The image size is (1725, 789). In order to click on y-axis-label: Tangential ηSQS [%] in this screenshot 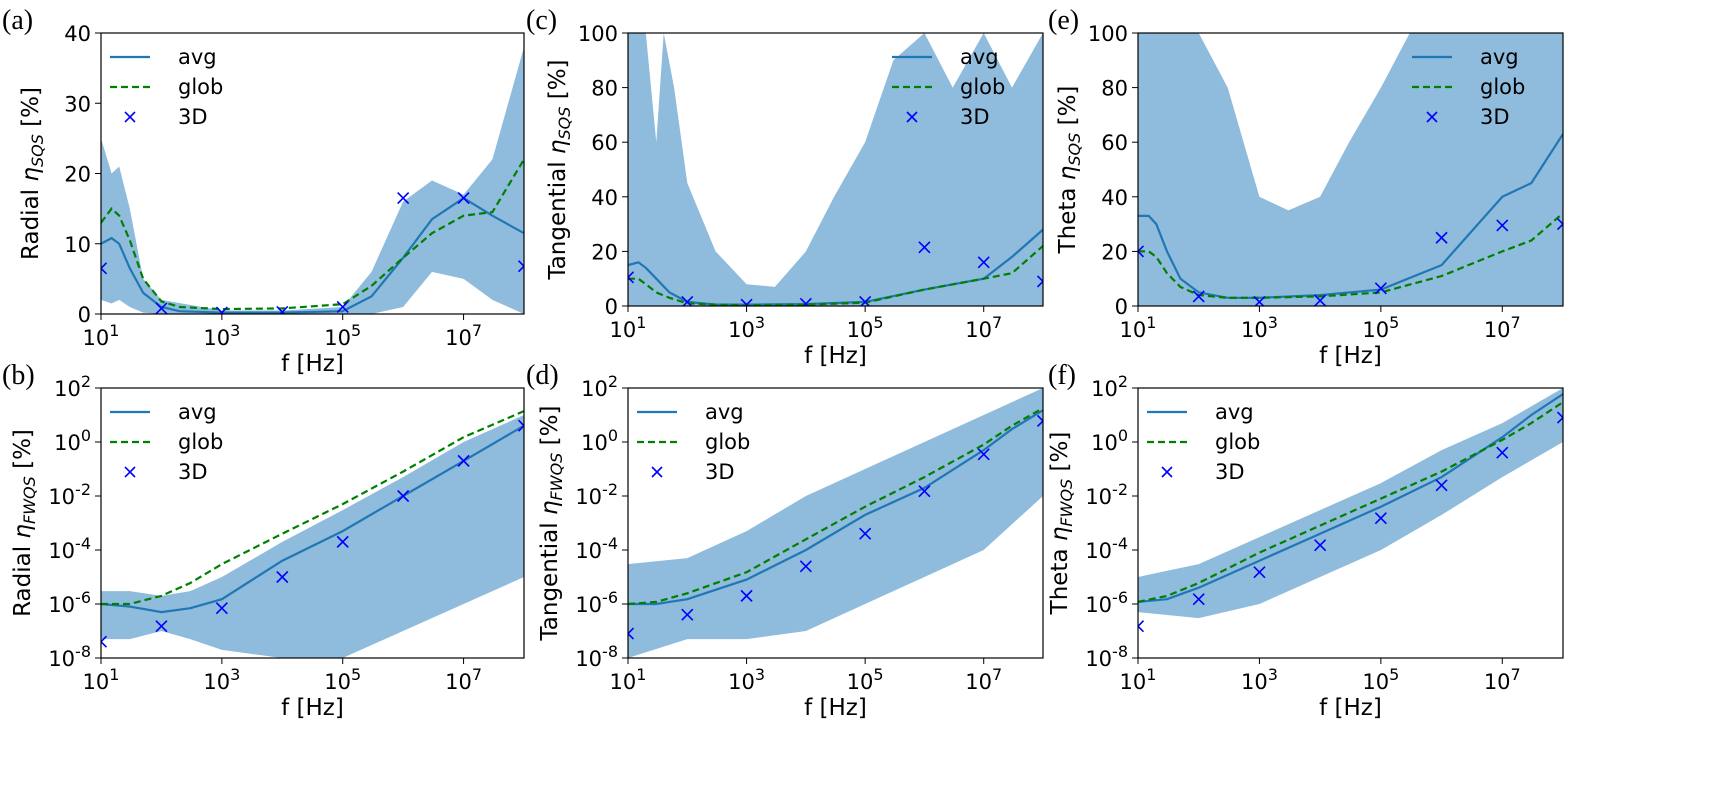, I will do `click(559, 169)`.